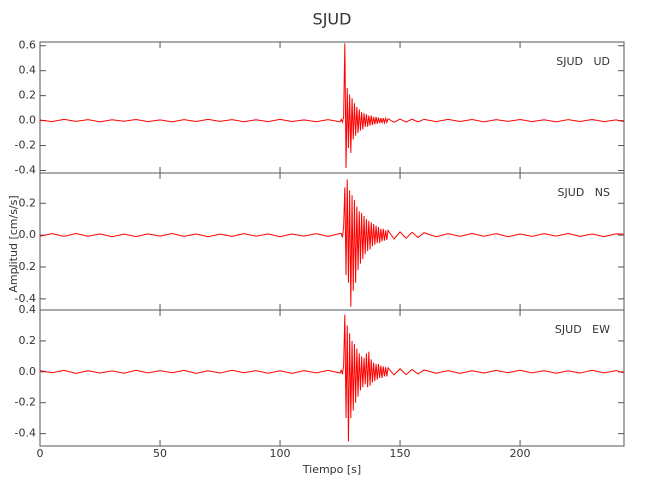  What do you see at coordinates (280, 453) in the screenshot?
I see `x-tick-label: 100` at bounding box center [280, 453].